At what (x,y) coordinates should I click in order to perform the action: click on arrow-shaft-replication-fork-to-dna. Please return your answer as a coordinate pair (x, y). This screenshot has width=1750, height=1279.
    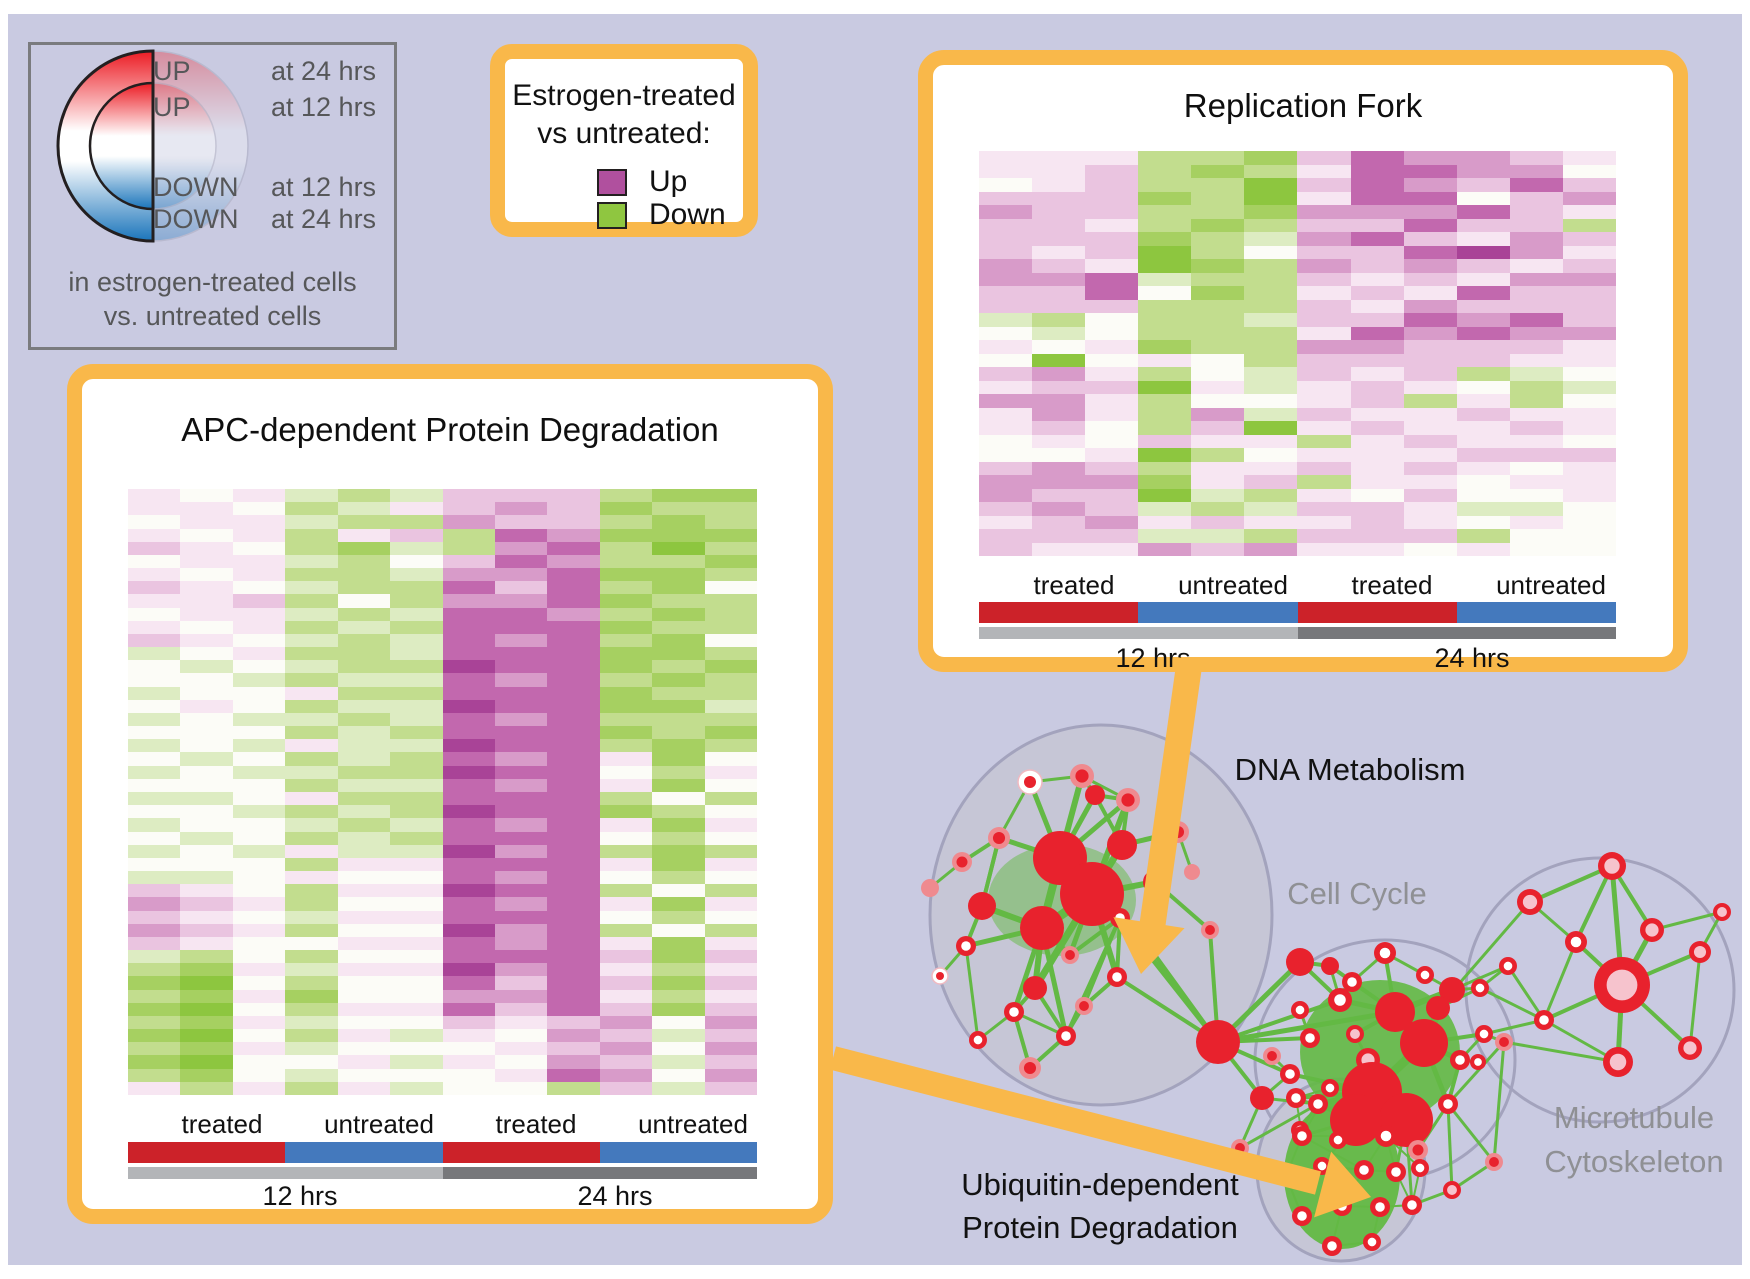
    Looking at the image, I should click on (1171, 793).